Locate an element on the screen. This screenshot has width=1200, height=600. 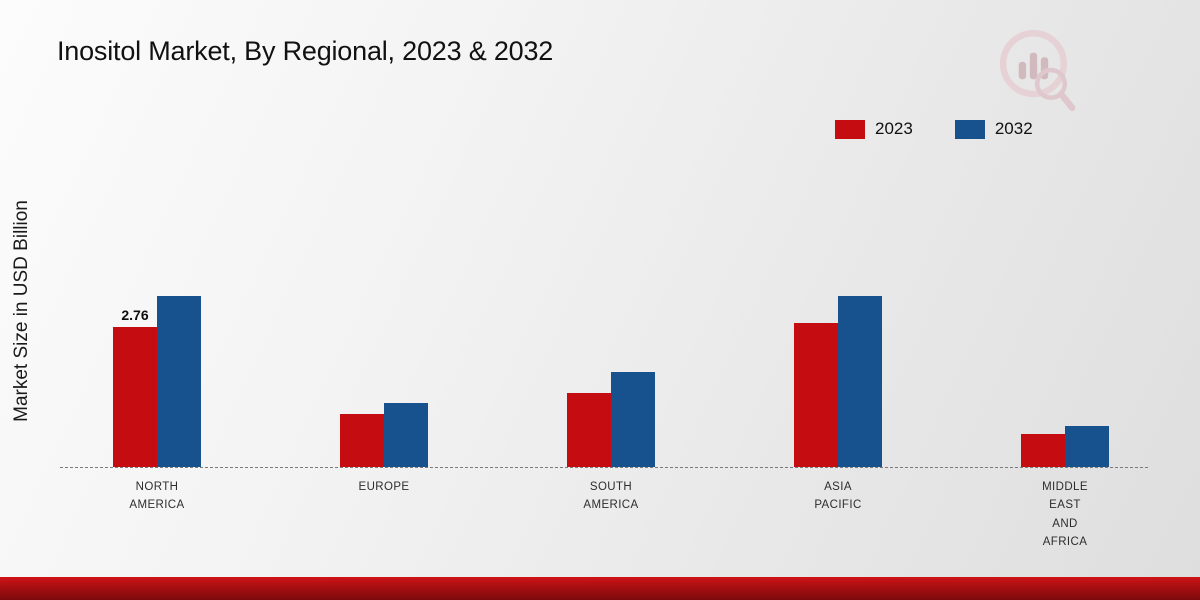
bar-2023-europe is located at coordinates (362, 440).